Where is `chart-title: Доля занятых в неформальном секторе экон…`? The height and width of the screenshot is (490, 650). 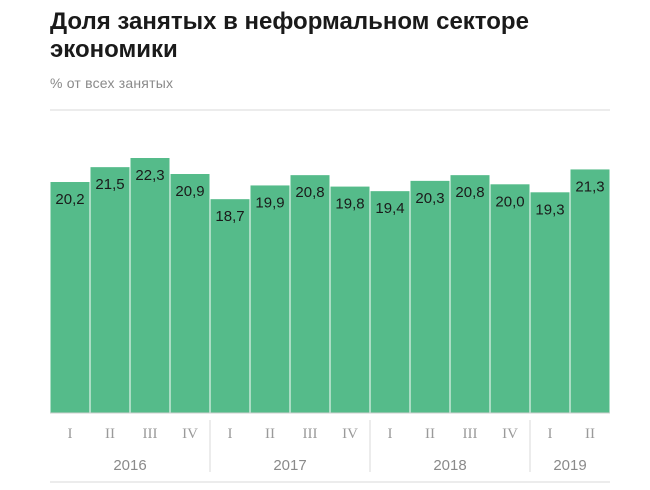 chart-title: Доля занятых в неформальном секторе экон… is located at coordinates (289, 35).